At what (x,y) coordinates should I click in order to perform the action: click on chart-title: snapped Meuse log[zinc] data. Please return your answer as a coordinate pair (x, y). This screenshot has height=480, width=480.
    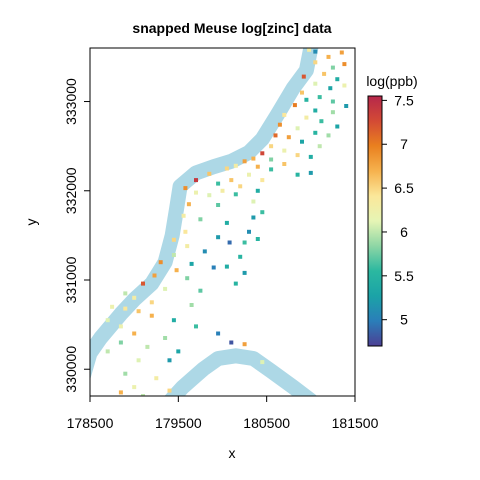
    Looking at the image, I should click on (231, 28).